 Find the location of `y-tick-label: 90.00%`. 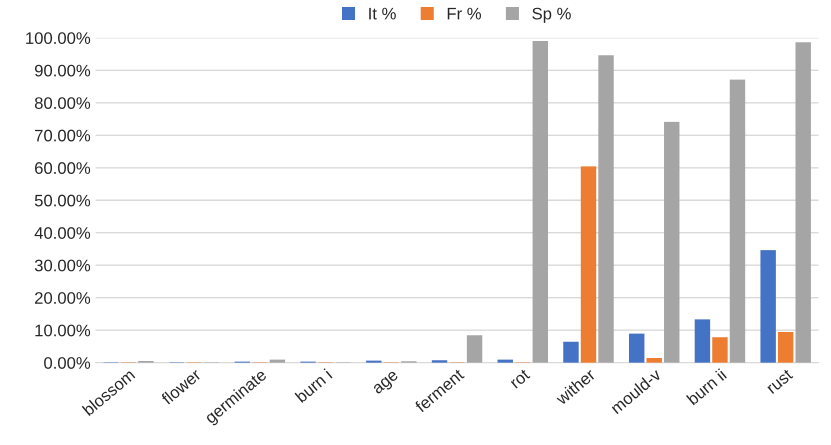

y-tick-label: 90.00% is located at coordinates (62, 70).